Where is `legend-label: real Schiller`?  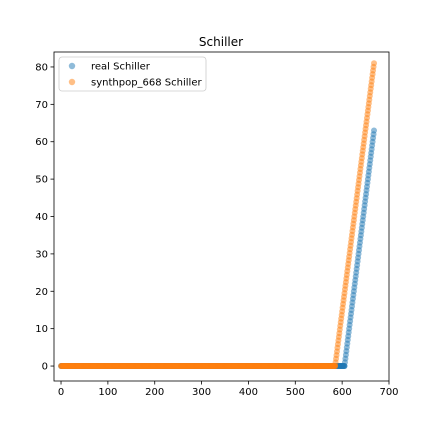 legend-label: real Schiller is located at coordinates (121, 67).